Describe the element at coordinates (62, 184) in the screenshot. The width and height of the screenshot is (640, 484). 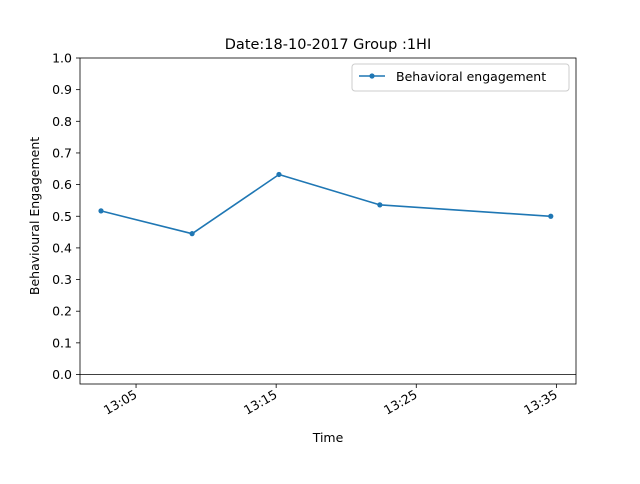
I see `y-tick-label: 0.6` at that location.